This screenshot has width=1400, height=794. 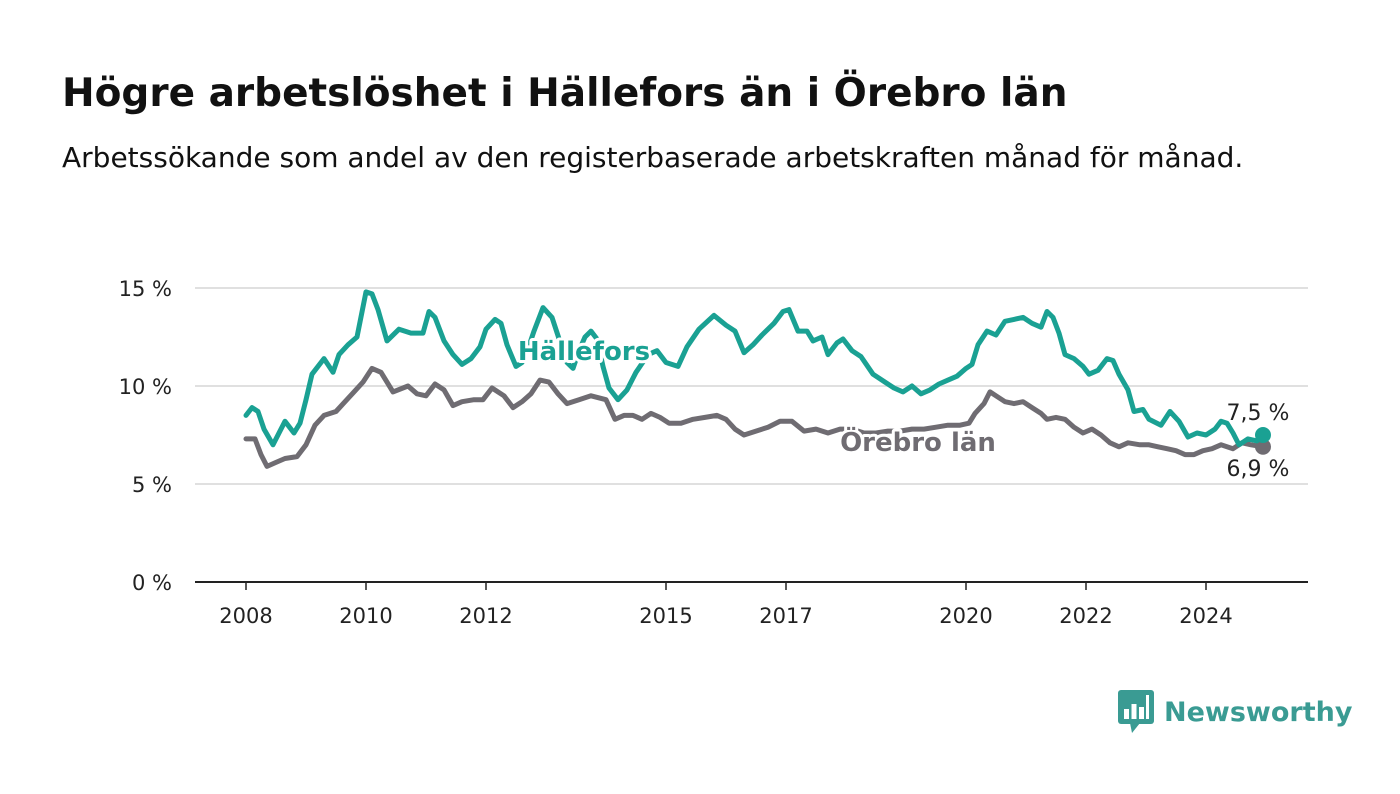 I want to click on x-tick-label: 2012, so click(x=485, y=616).